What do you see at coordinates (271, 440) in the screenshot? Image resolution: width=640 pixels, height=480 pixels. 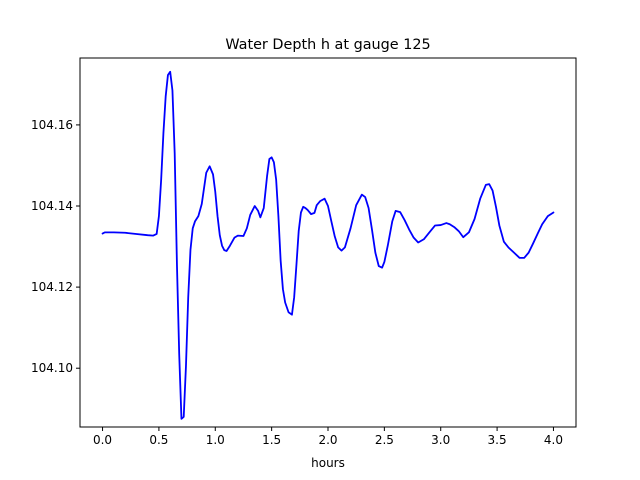 I see `x-tick-label: 1.5` at bounding box center [271, 440].